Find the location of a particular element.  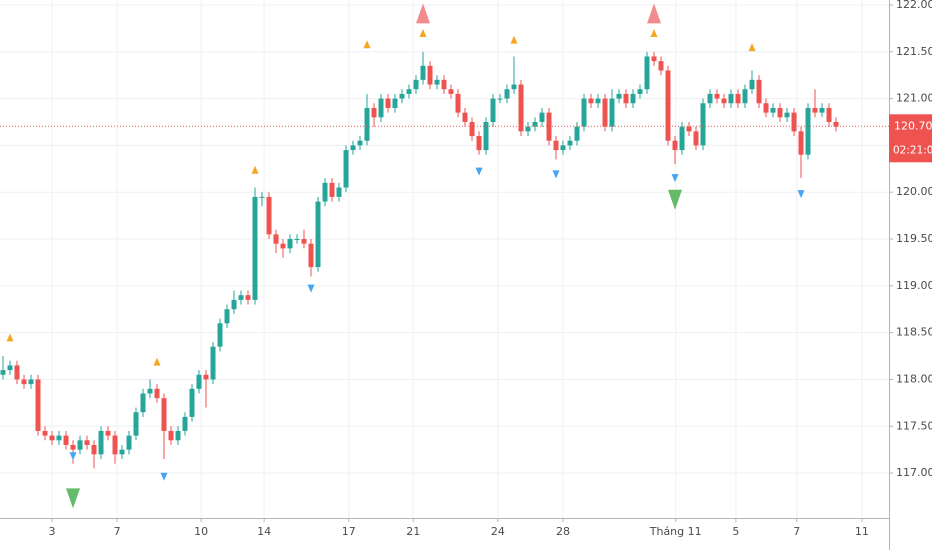

y-tick-label: 118.500 is located at coordinates (914, 332).